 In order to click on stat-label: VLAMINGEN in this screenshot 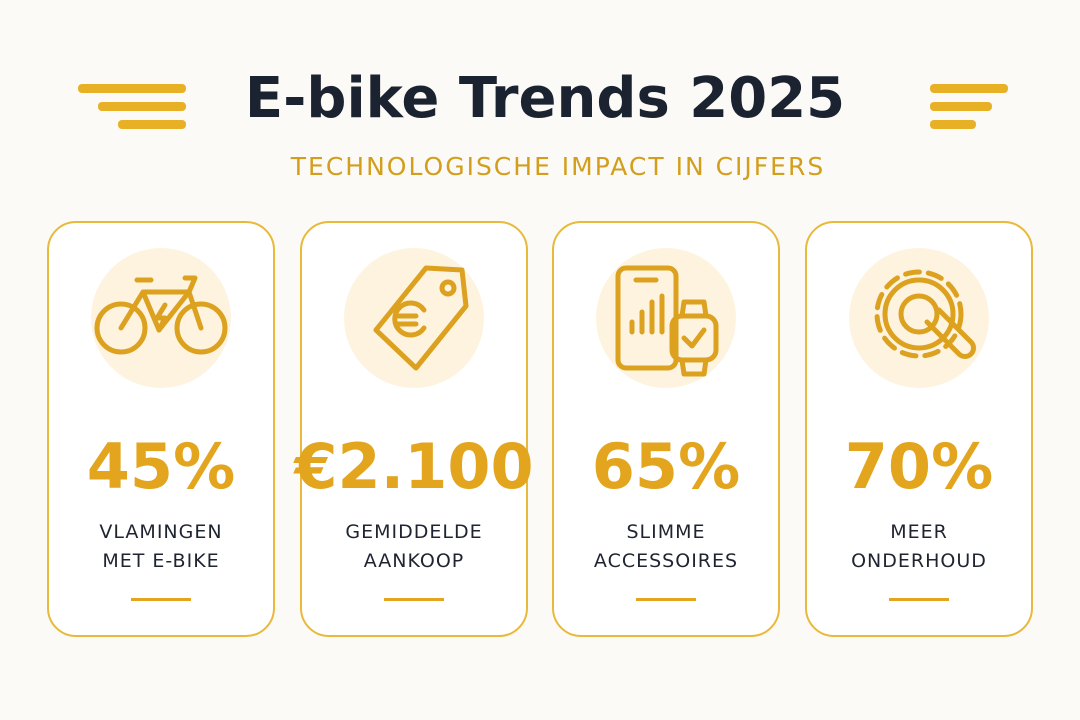, I will do `click(160, 532)`.